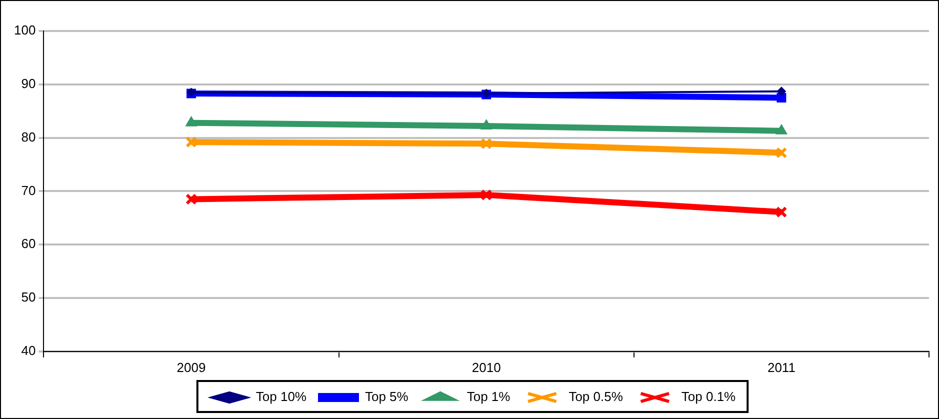 This screenshot has height=419, width=939. I want to click on x-tick-label: 2011, so click(781, 367).